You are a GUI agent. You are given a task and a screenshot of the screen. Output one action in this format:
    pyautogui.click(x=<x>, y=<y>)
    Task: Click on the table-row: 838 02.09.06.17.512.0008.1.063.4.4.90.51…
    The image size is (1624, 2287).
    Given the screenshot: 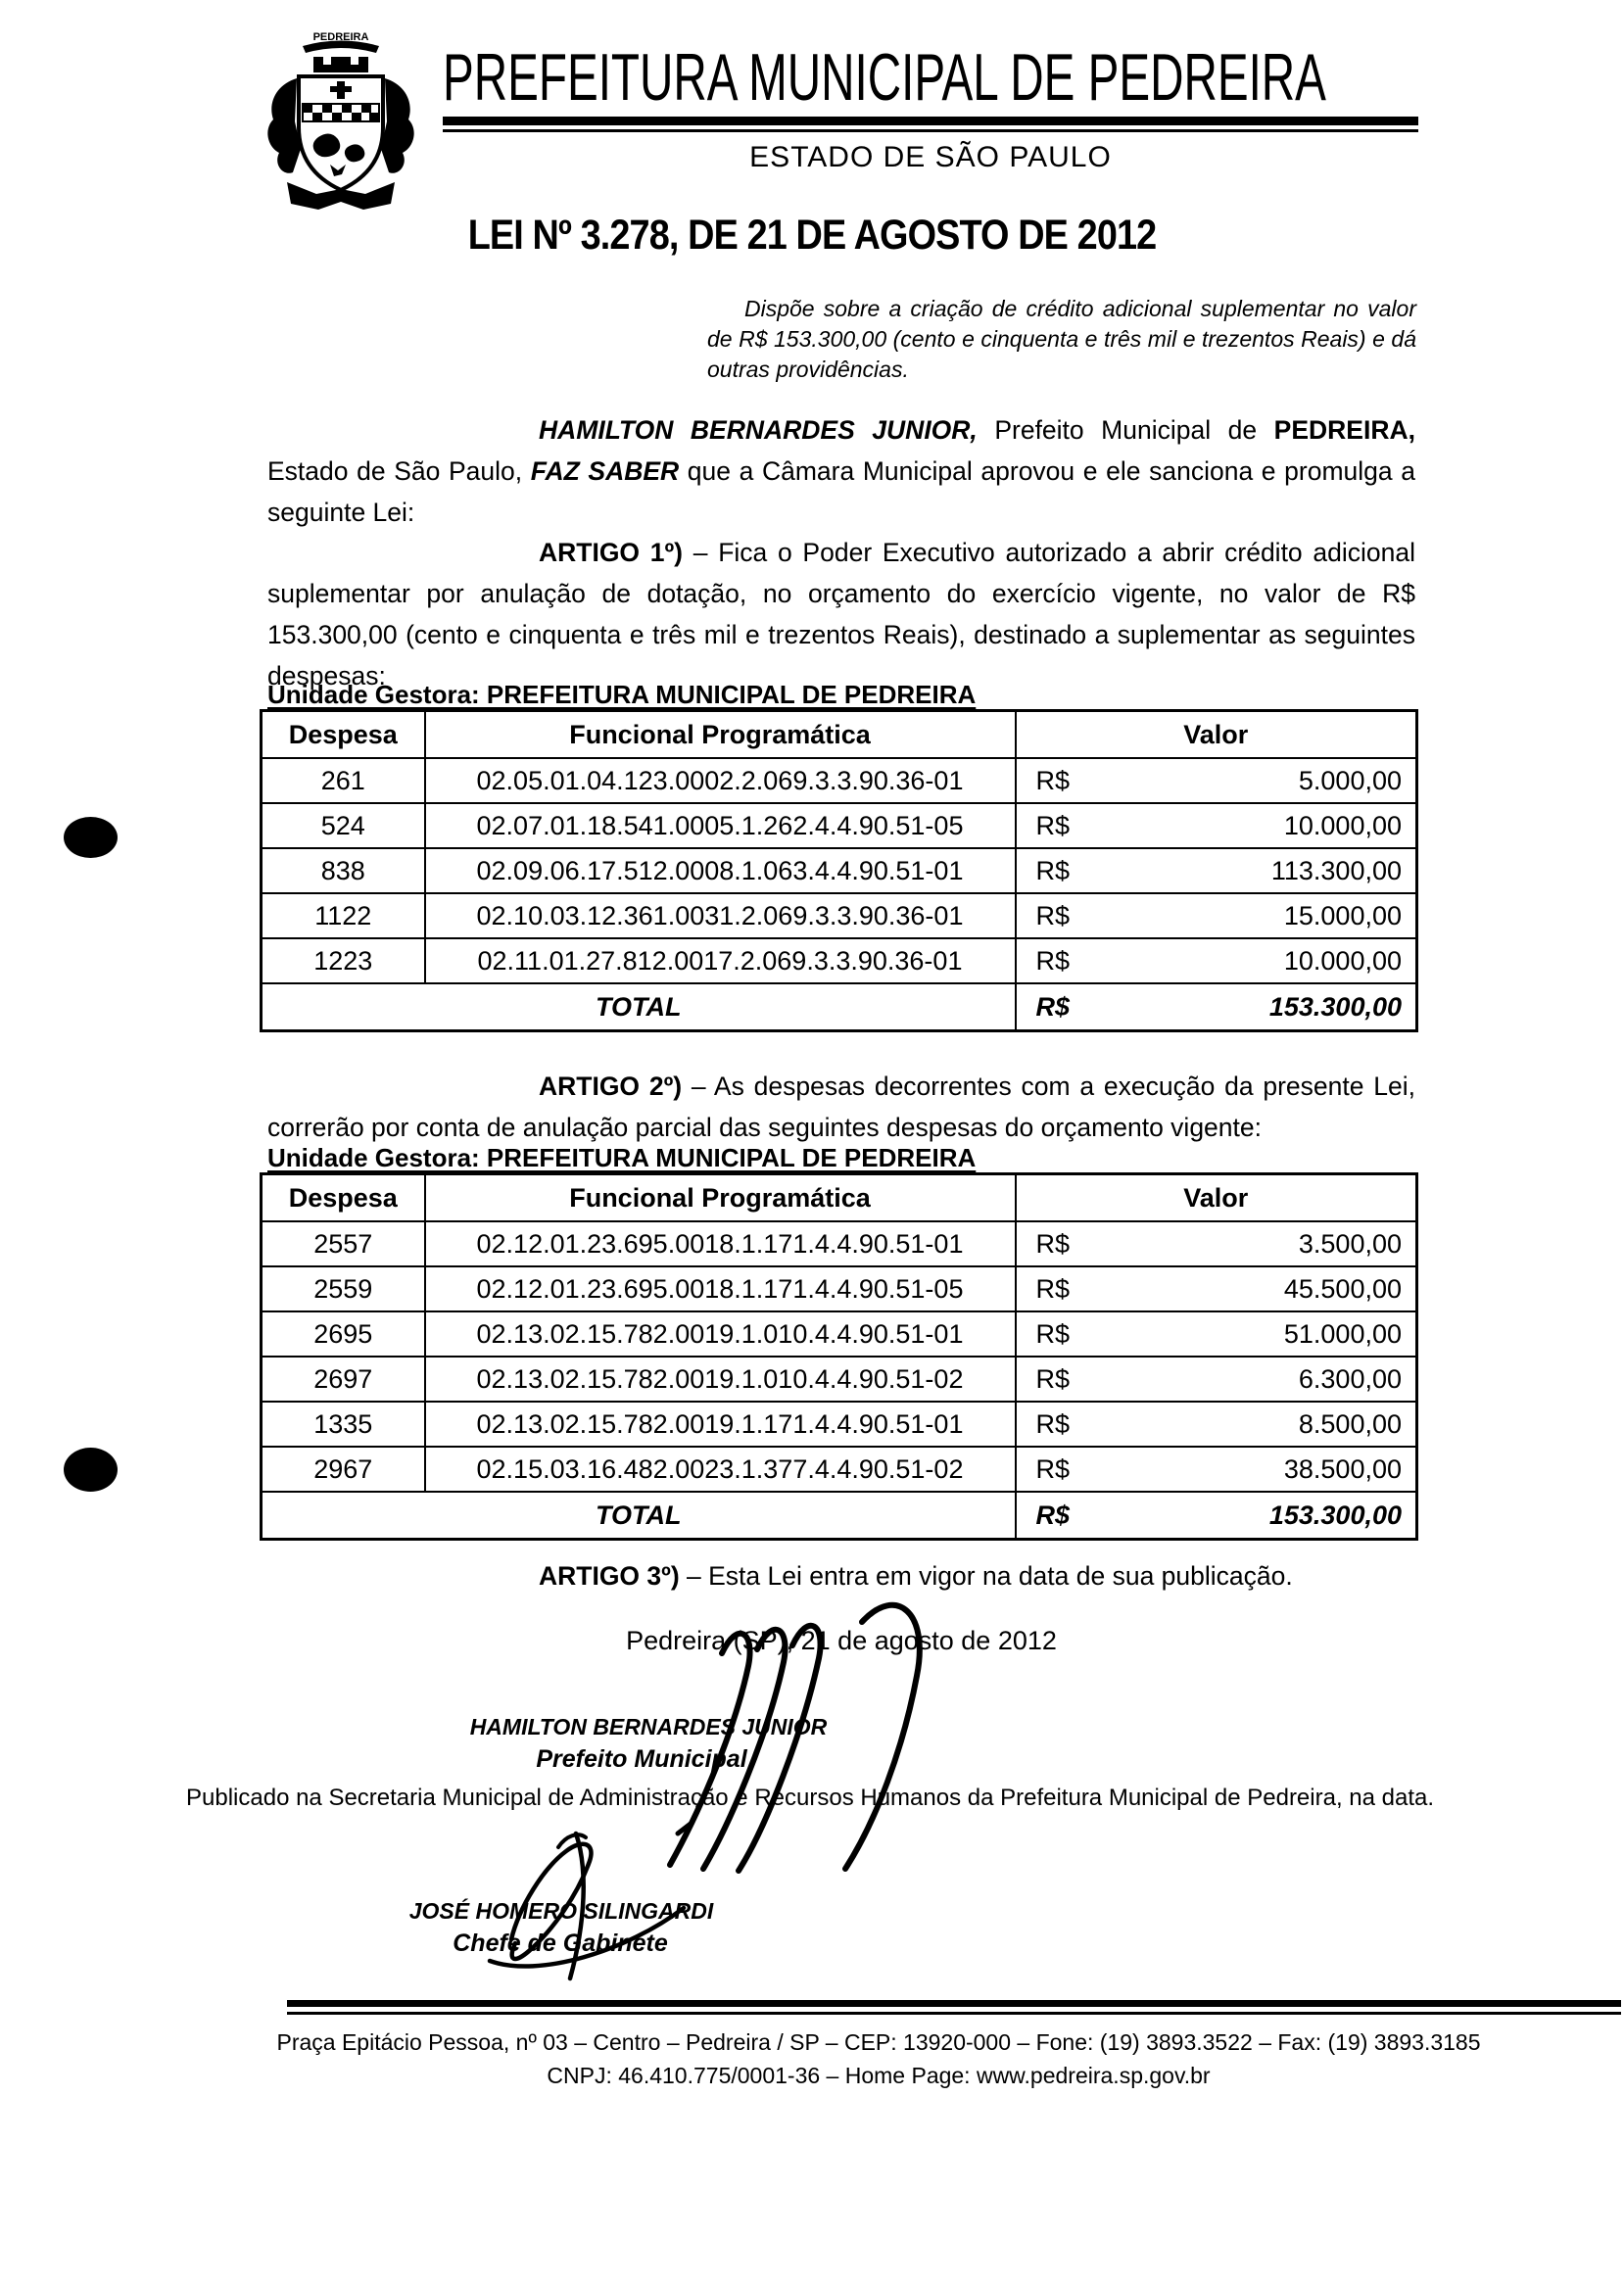 What is the action you would take?
    pyautogui.click(x=839, y=871)
    